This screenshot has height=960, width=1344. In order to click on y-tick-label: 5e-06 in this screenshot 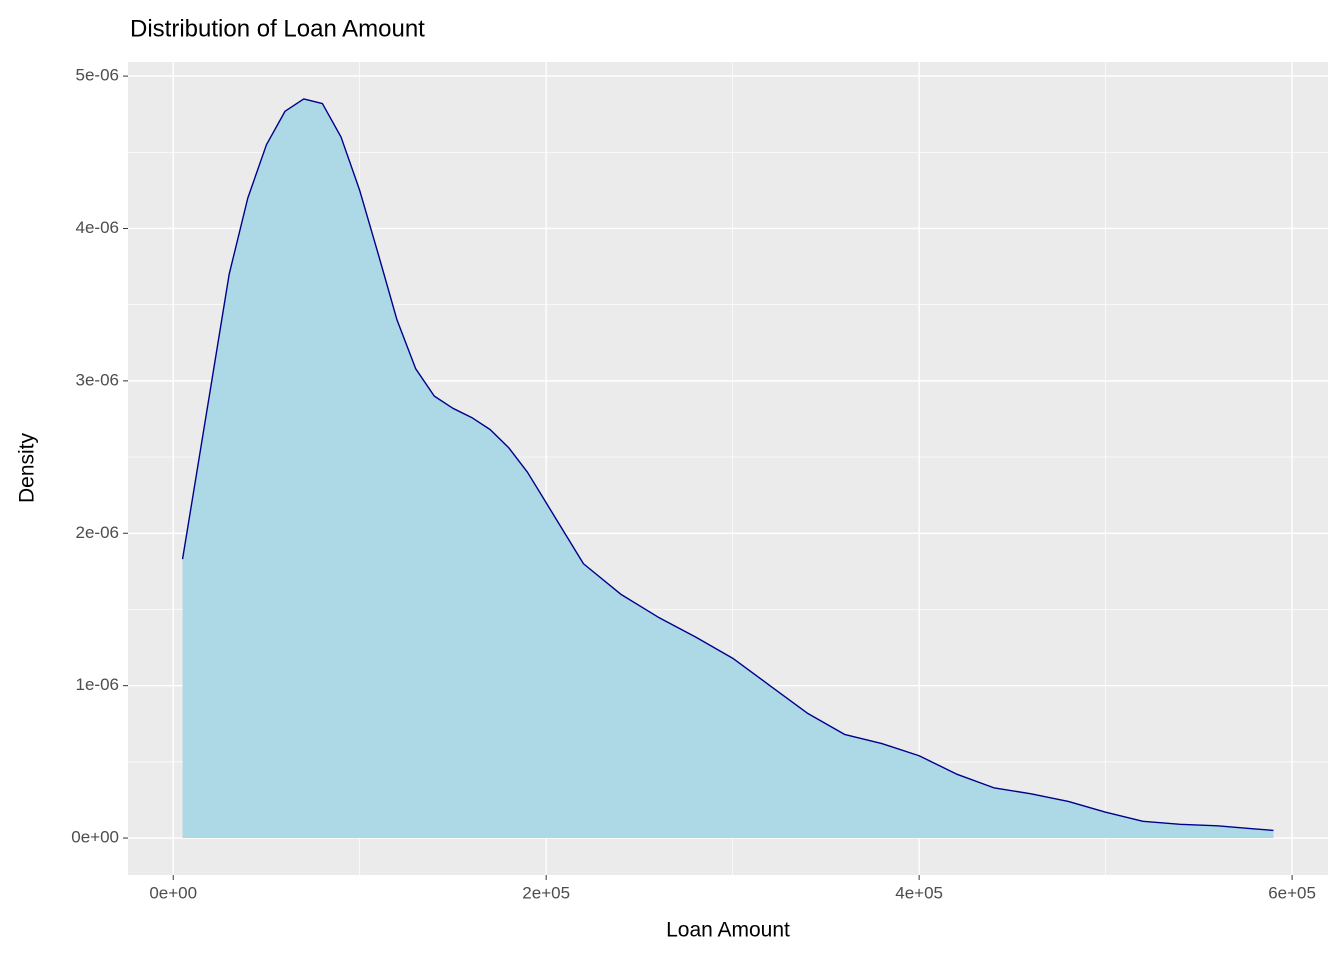, I will do `click(97, 75)`.